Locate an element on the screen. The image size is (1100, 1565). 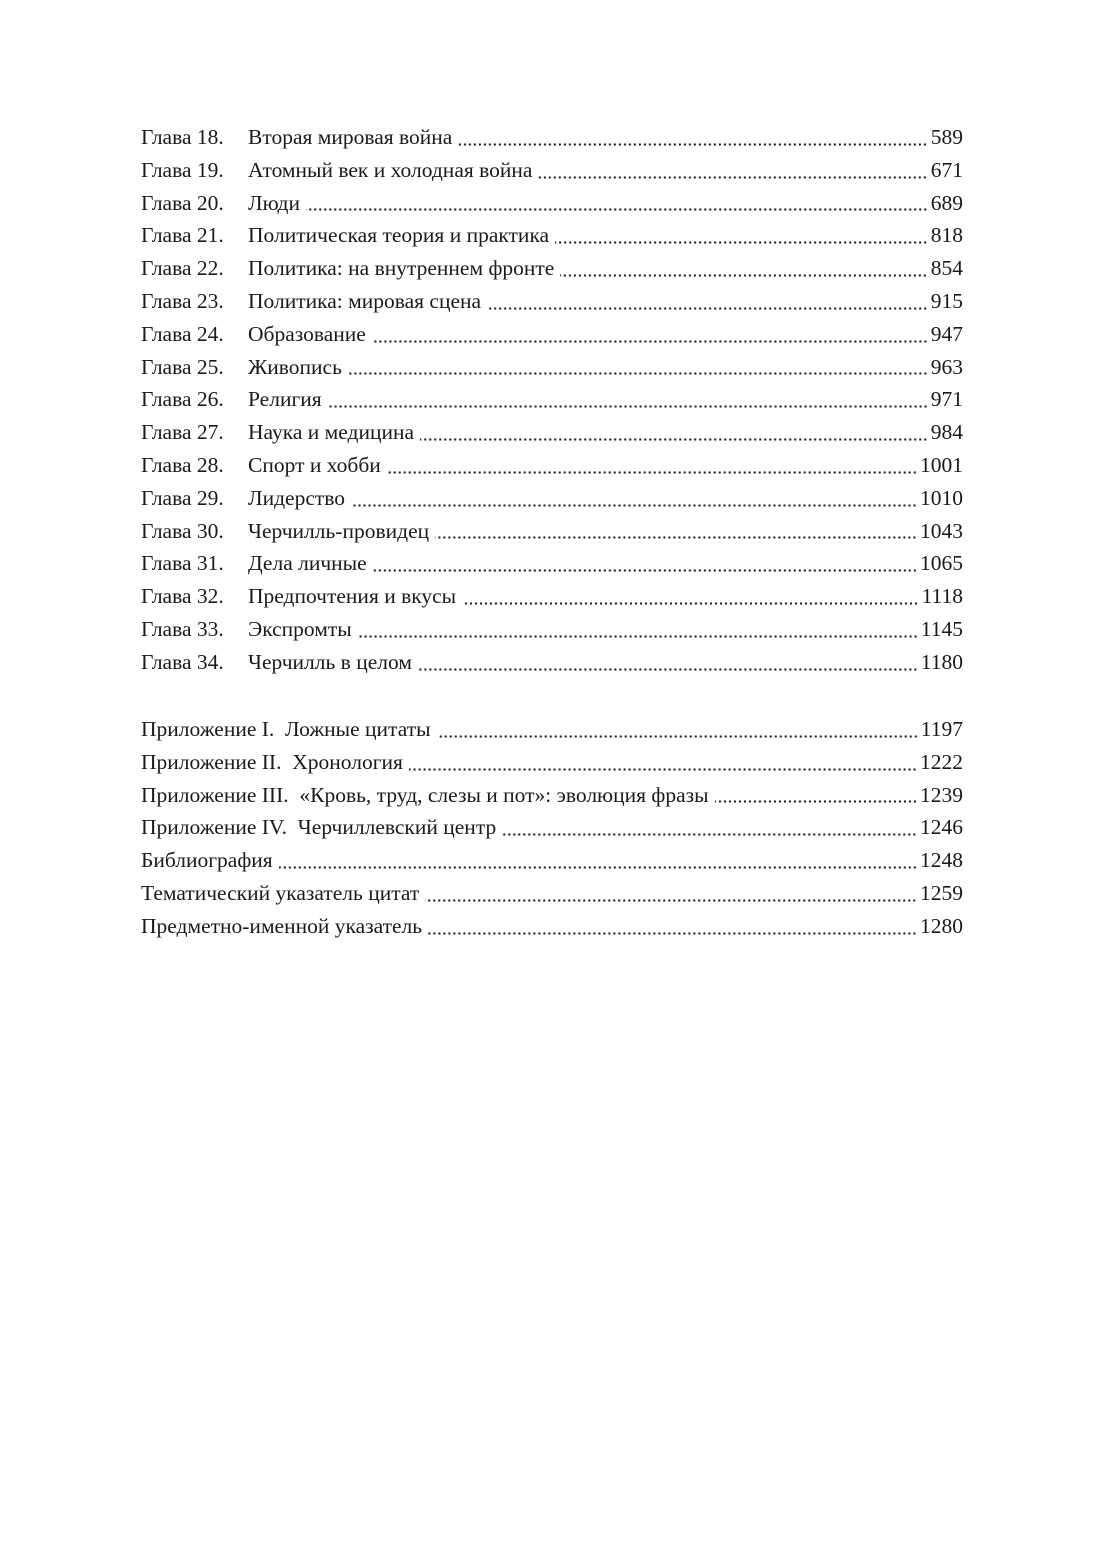
toc-entry-chapter: Глава 26. Религия 971 is located at coordinates (552, 399).